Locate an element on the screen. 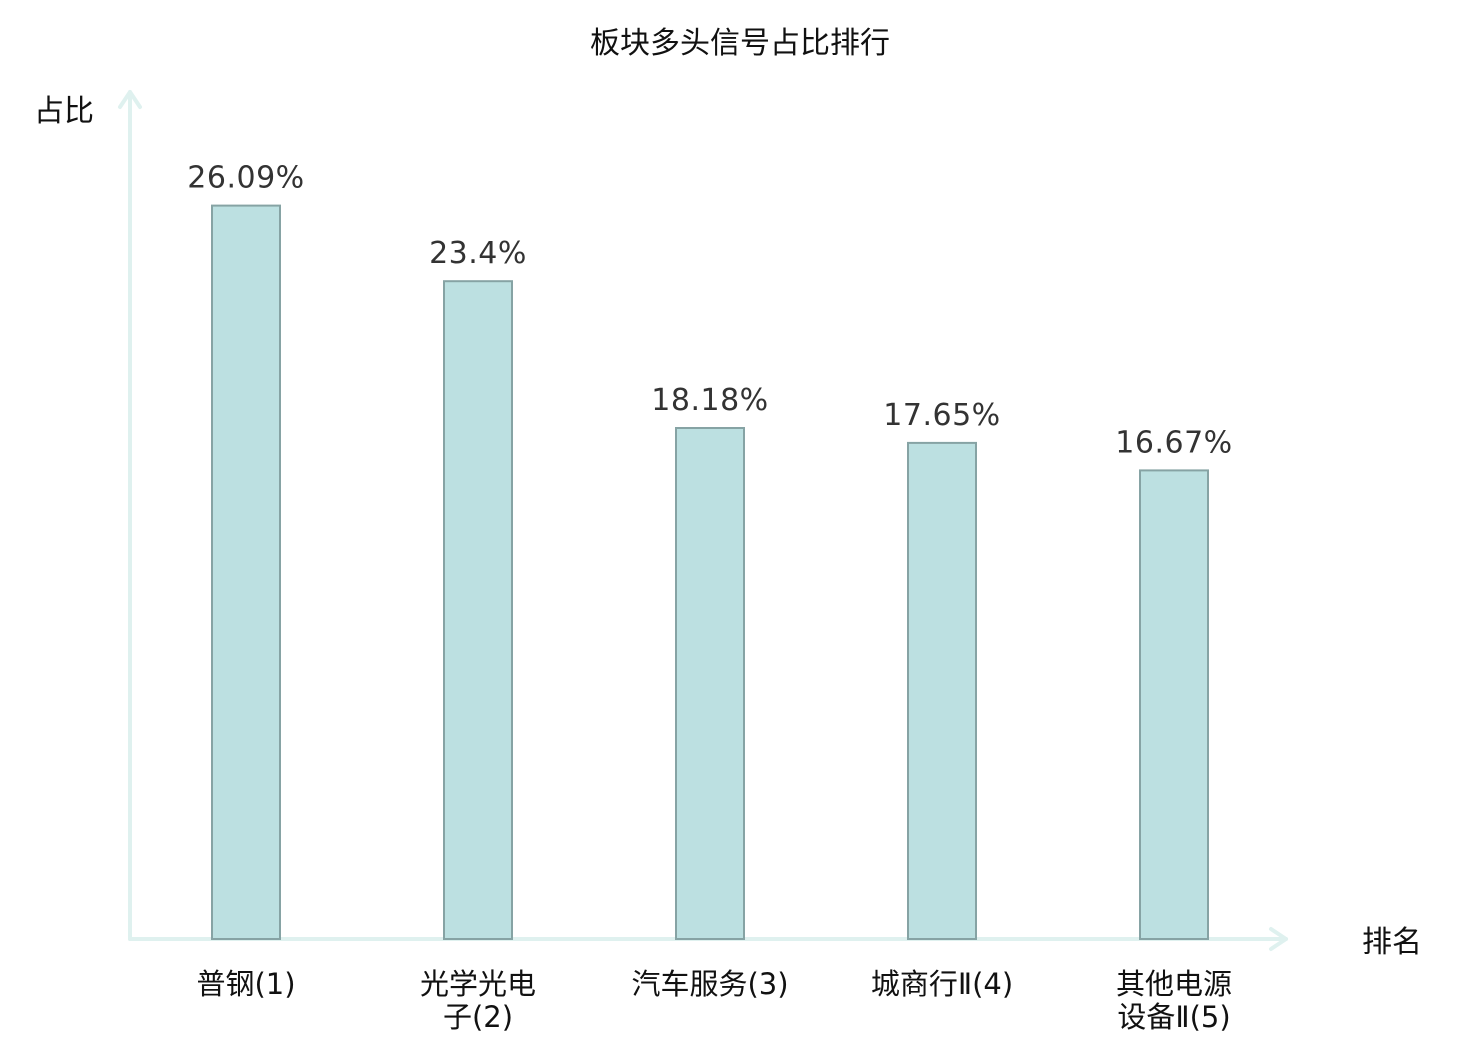 This screenshot has width=1480, height=1040. x-axis-label: 排名 is located at coordinates (1392, 942).